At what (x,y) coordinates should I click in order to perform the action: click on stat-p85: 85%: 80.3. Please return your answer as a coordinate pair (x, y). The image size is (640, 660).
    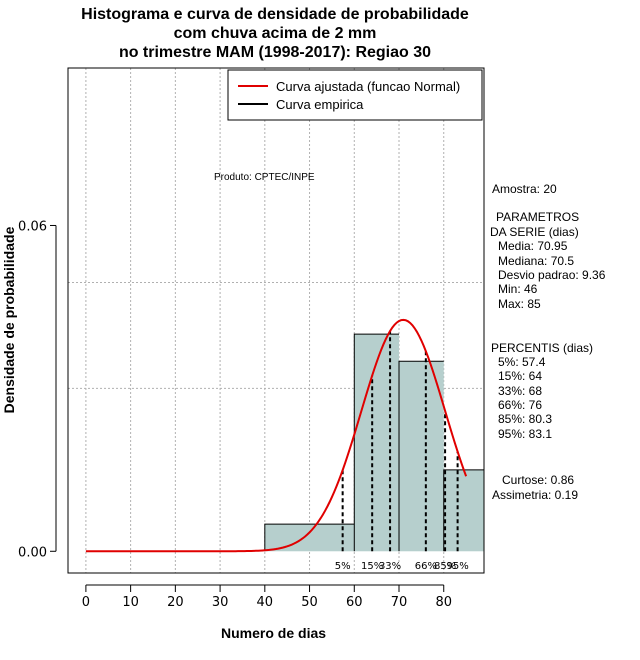
    Looking at the image, I should click on (525, 419).